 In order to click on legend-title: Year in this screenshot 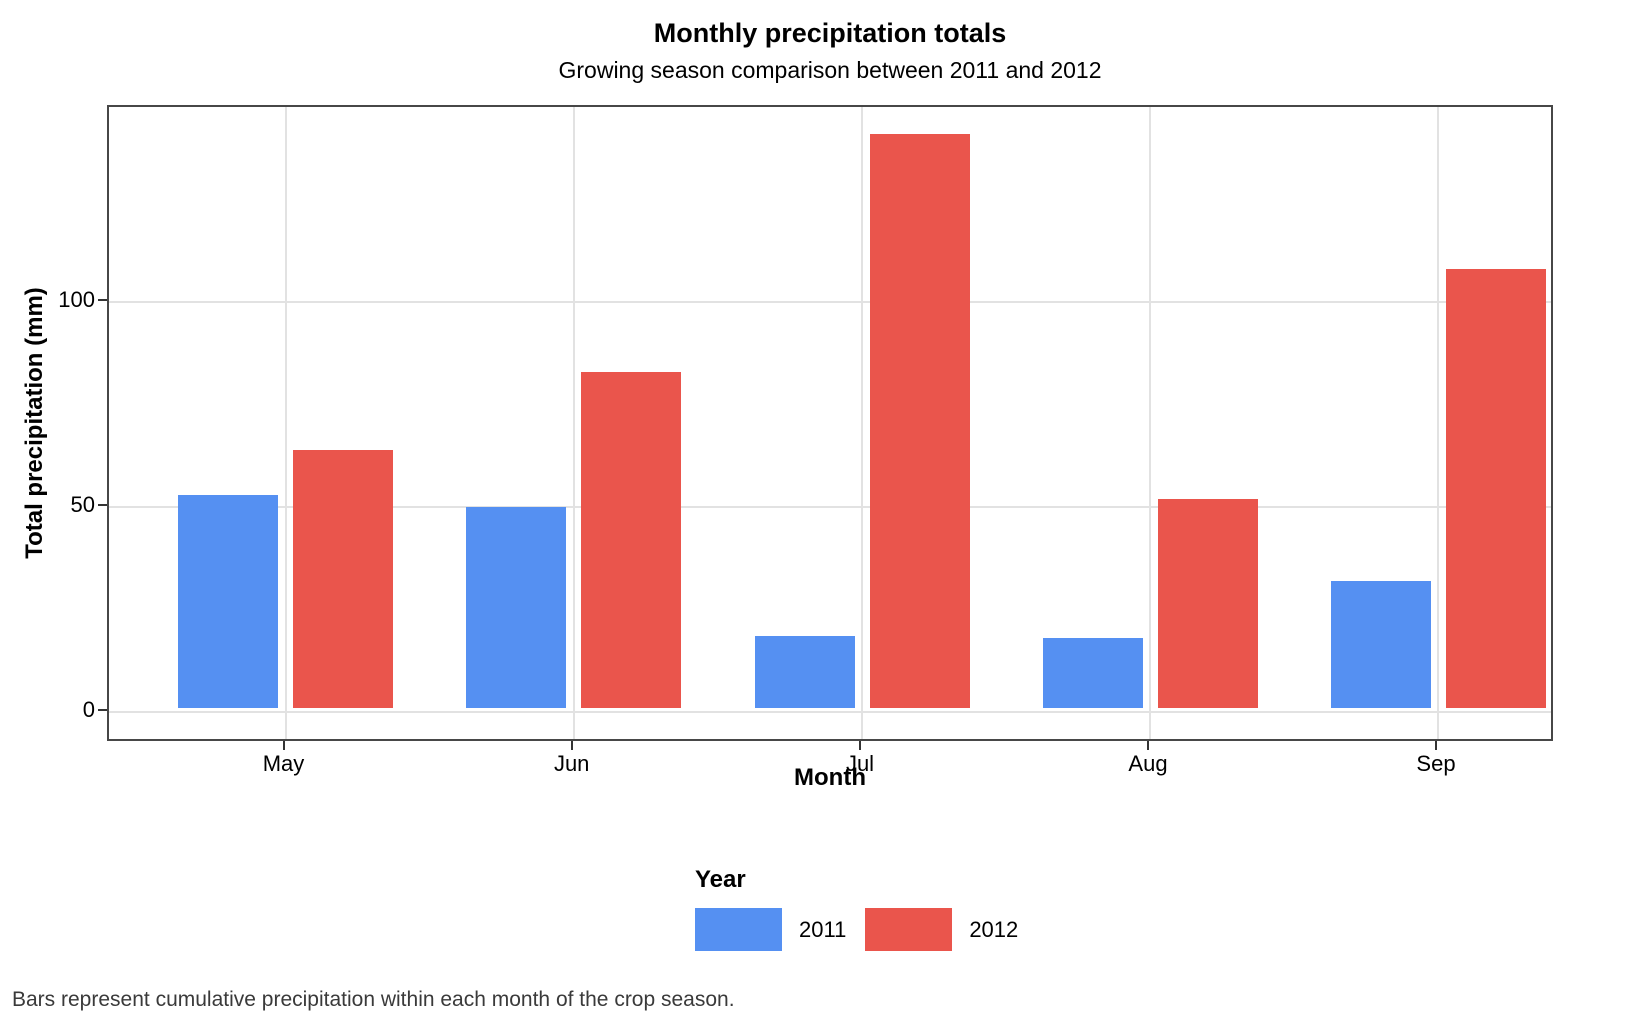, I will do `click(720, 879)`.